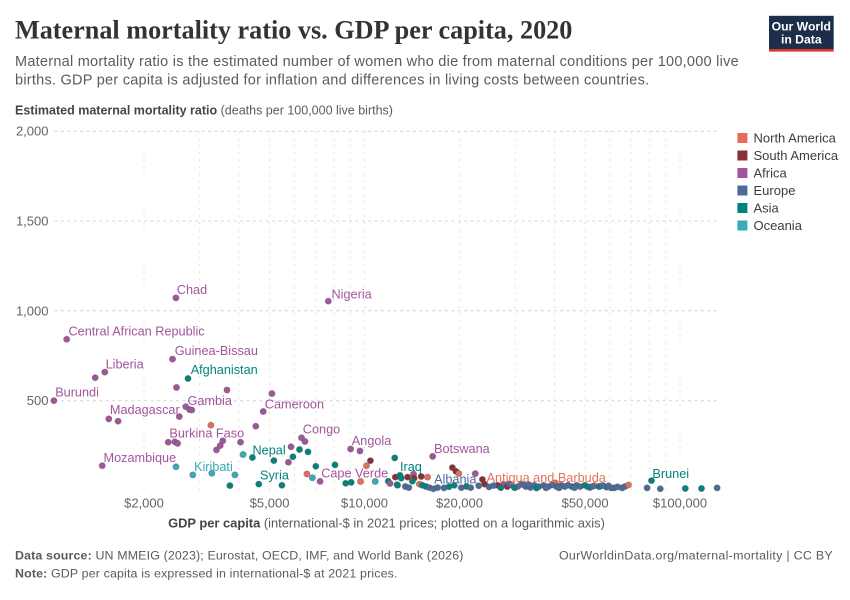 This screenshot has height=600, width=850. I want to click on svg-text: 1,000, so click(32, 310).